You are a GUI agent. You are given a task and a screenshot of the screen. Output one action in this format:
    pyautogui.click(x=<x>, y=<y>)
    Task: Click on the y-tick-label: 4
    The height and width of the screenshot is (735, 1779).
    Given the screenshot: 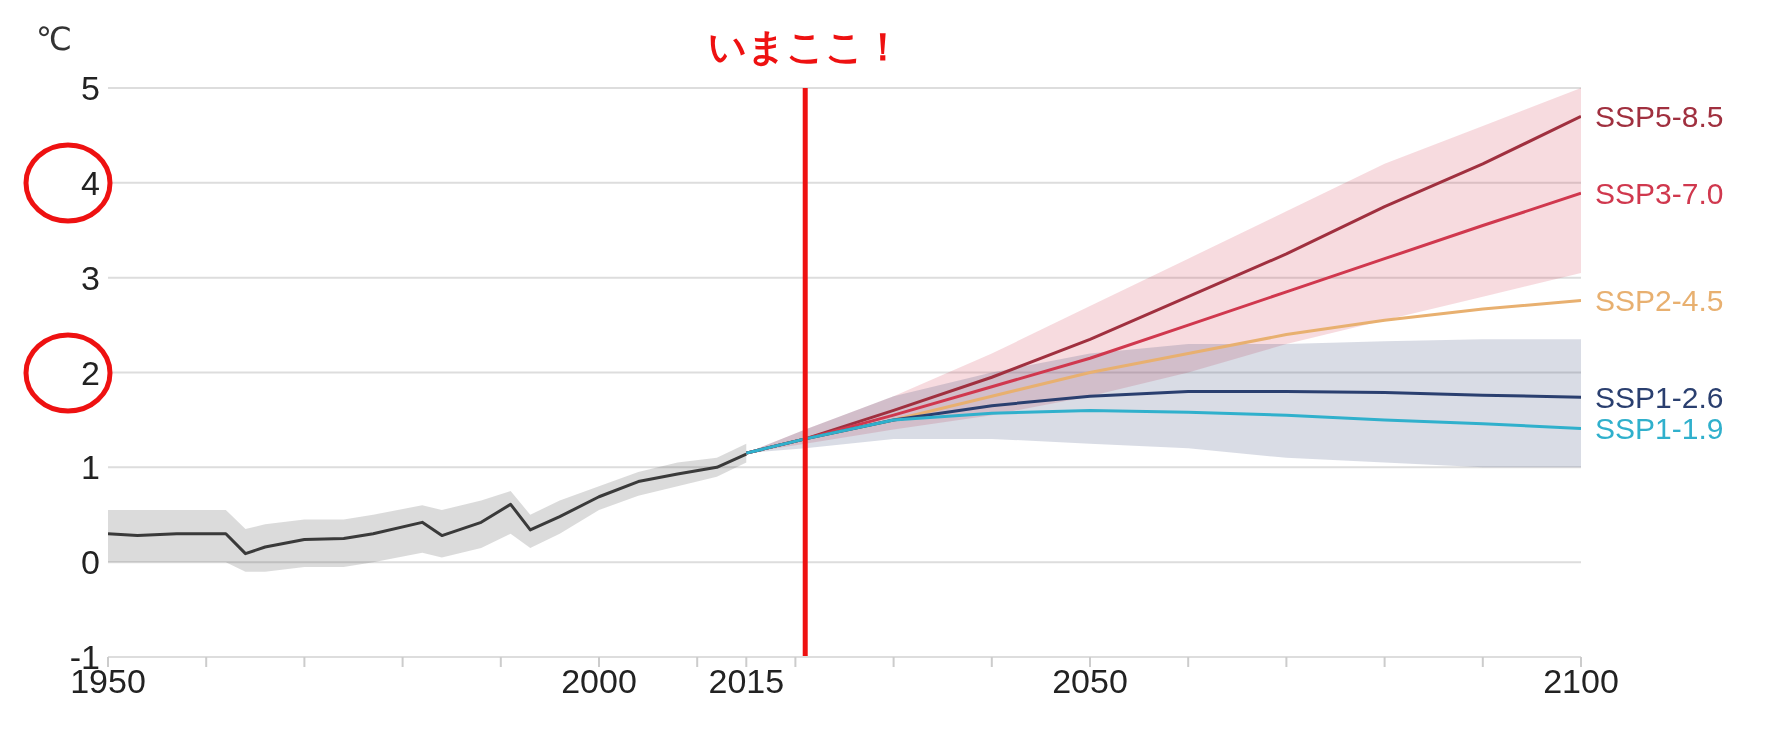 What is the action you would take?
    pyautogui.click(x=90, y=182)
    